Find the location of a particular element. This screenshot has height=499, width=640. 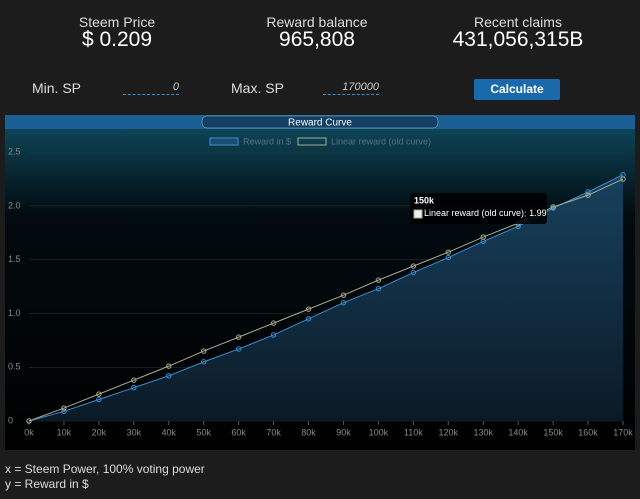

x-tick-label: 160k is located at coordinates (588, 432).